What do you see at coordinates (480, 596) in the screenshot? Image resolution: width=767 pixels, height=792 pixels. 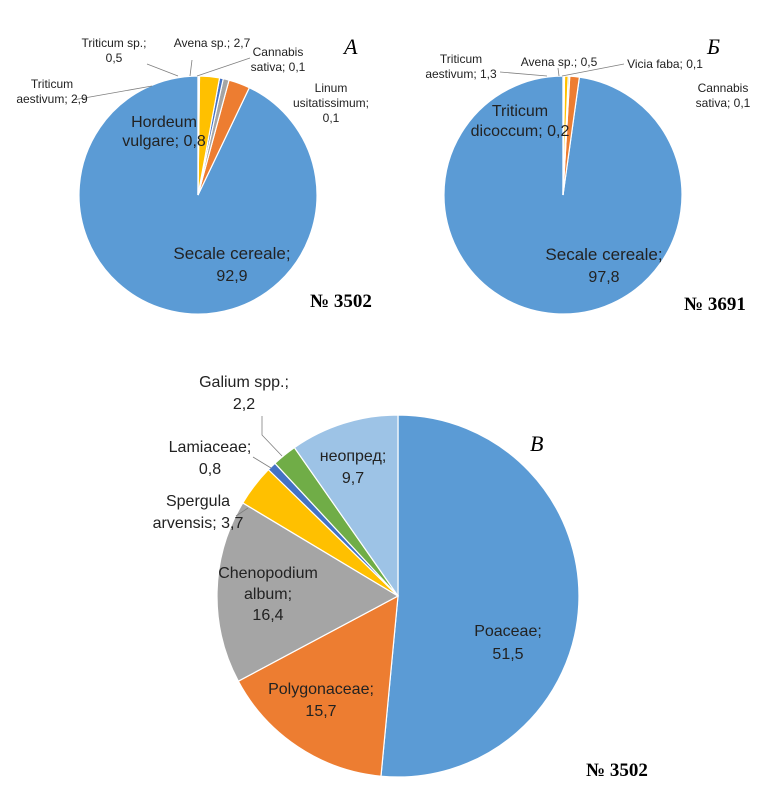 I see `pie-slice-poaceae` at bounding box center [480, 596].